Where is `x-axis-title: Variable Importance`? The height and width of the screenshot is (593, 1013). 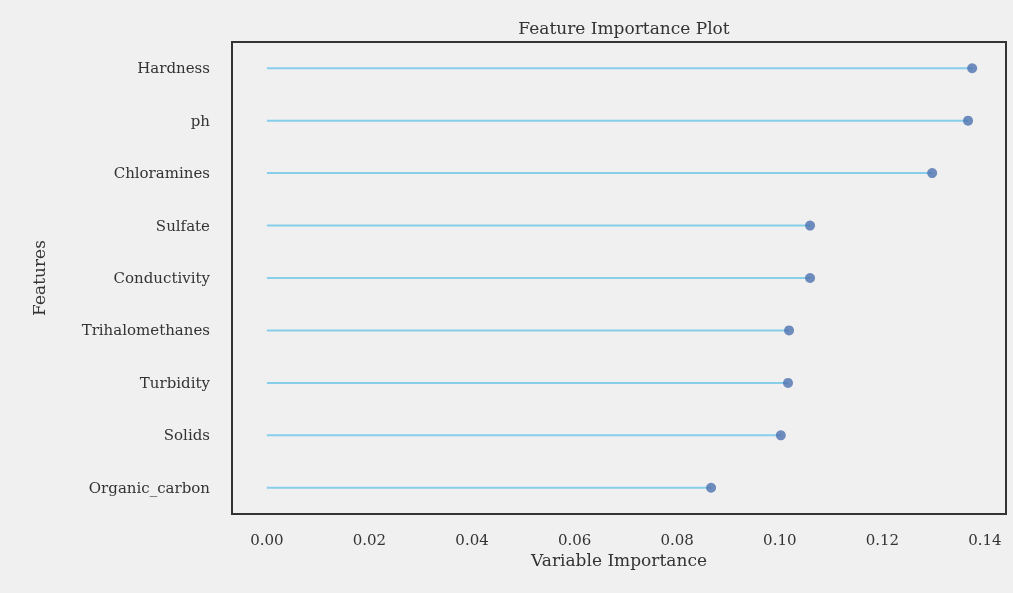
x-axis-title: Variable Importance is located at coordinates (618, 560).